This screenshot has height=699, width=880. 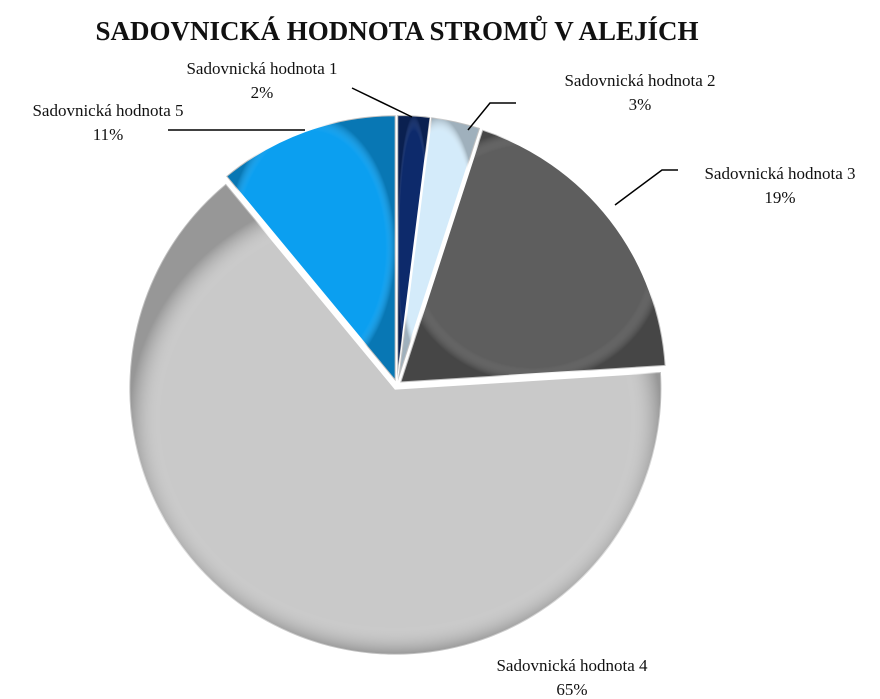 What do you see at coordinates (571, 689) in the screenshot?
I see `data-label-value: 65%` at bounding box center [571, 689].